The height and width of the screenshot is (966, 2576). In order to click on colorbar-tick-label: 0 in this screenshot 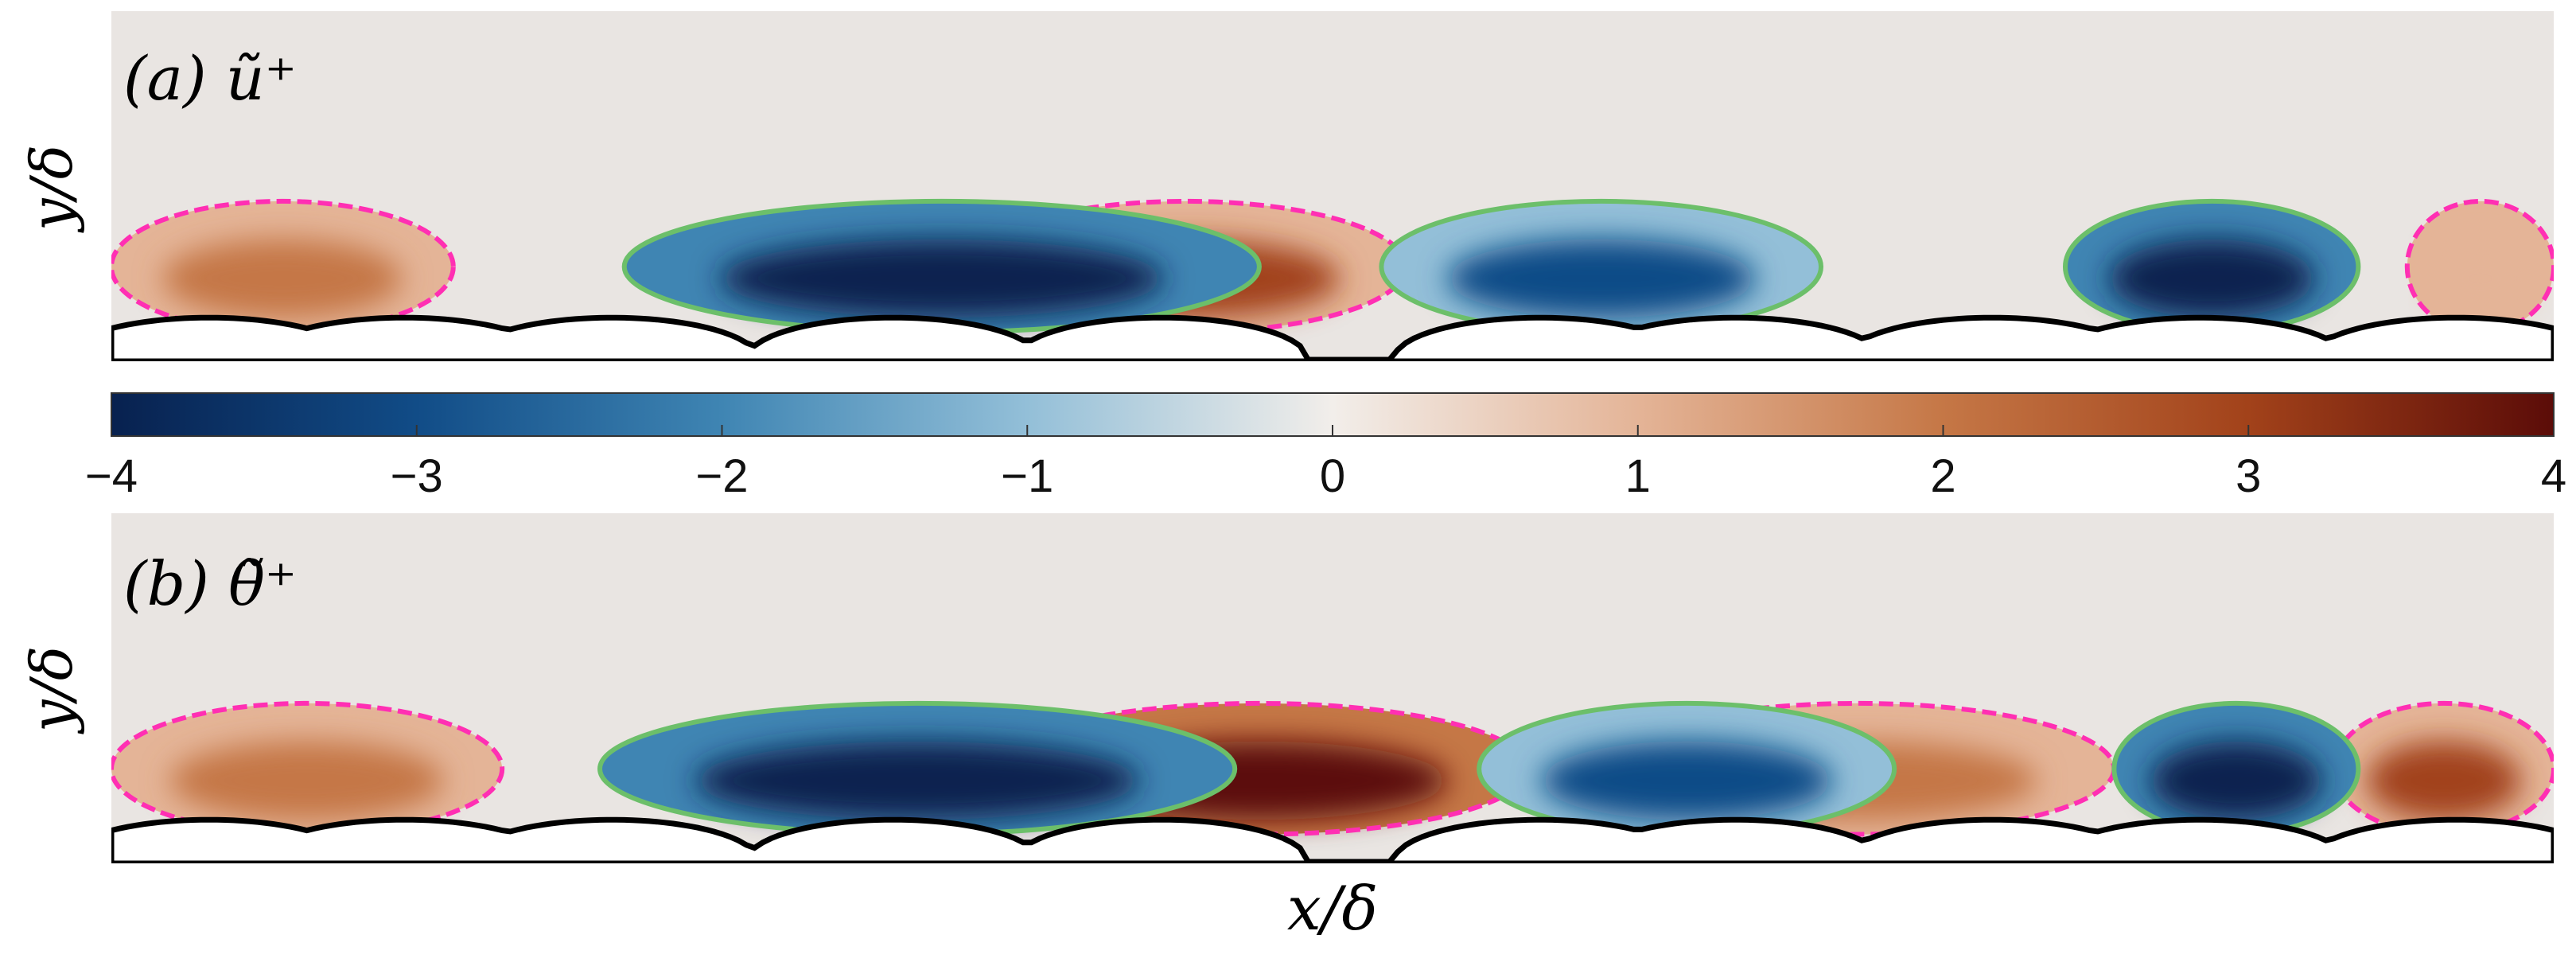, I will do `click(1333, 476)`.